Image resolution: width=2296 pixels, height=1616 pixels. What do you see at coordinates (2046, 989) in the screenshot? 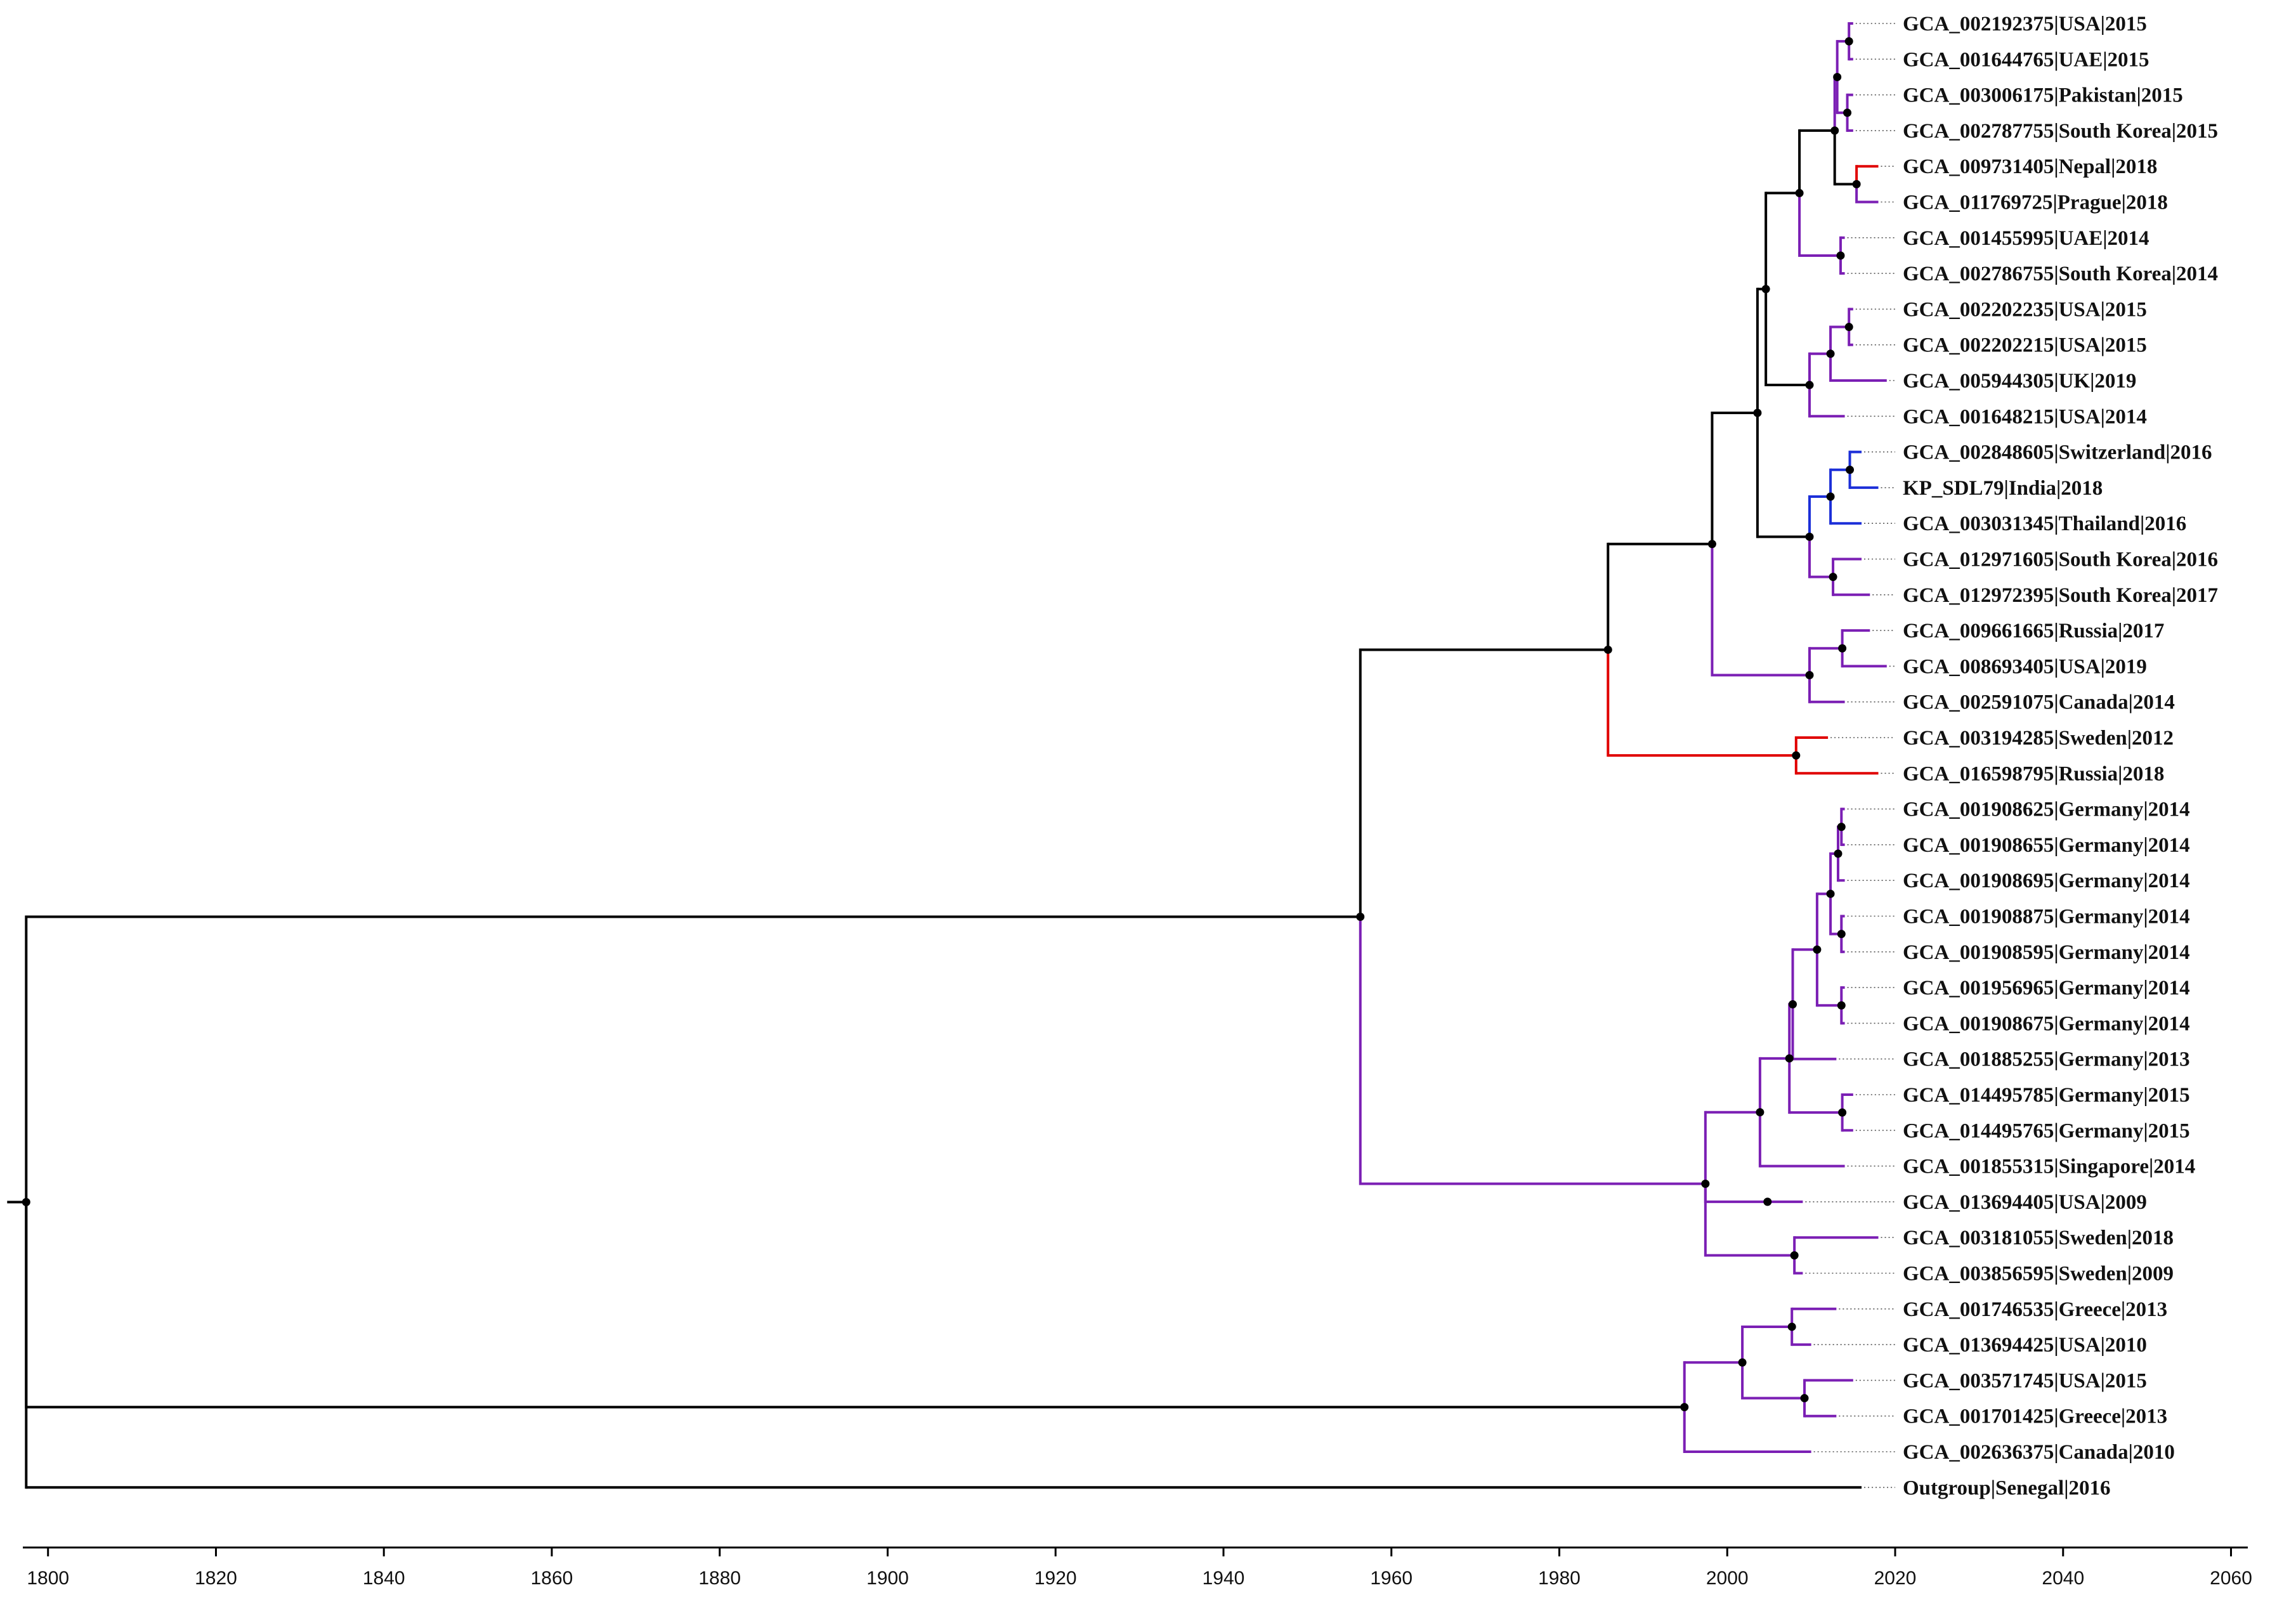
I see `tip-label-27: GCA_001956965|Germany|2014` at bounding box center [2046, 989].